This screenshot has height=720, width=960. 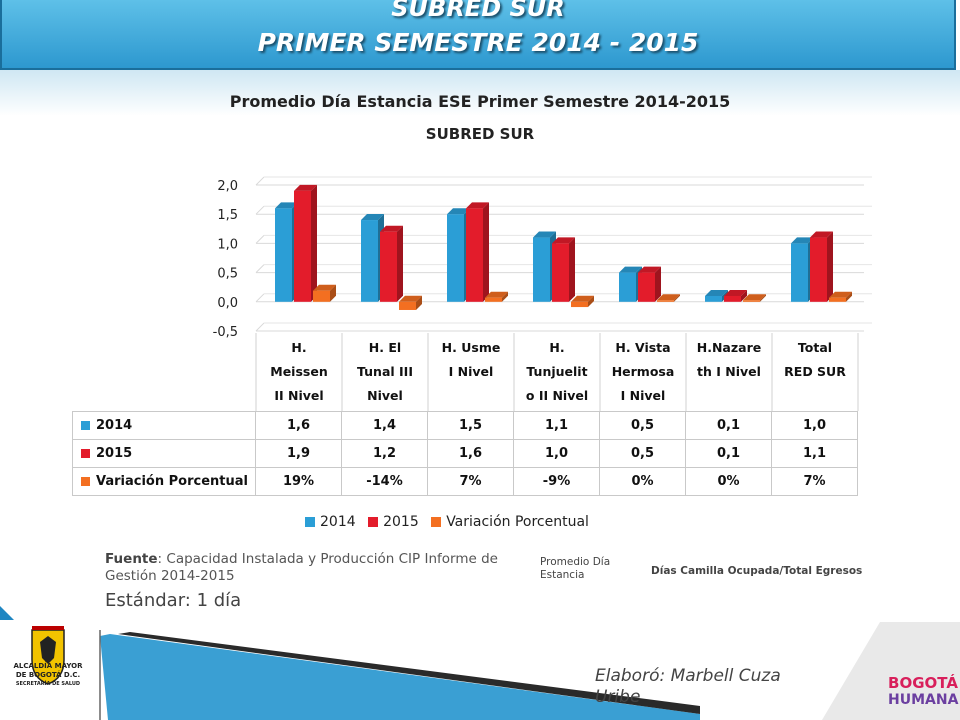 I want to click on logo-word1: BOGOTÁ, so click(x=923, y=683).